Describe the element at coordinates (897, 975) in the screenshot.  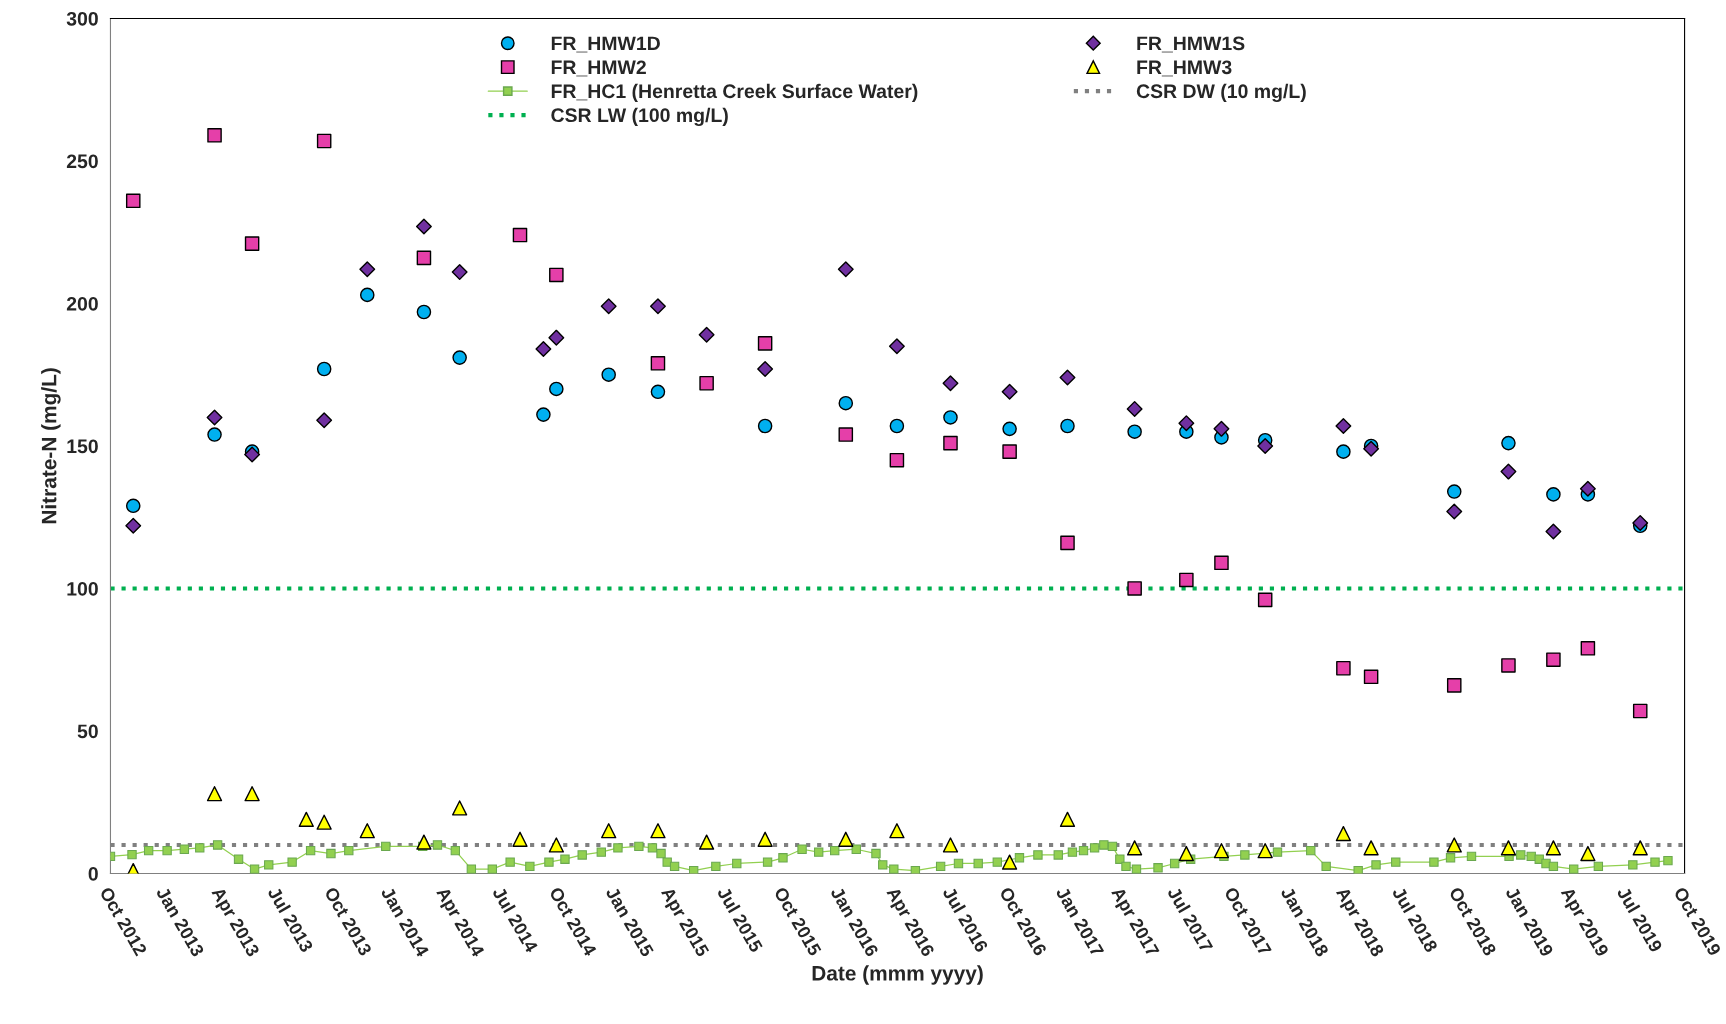
I see `x-axis-title: Date (mmm yyyy)` at that location.